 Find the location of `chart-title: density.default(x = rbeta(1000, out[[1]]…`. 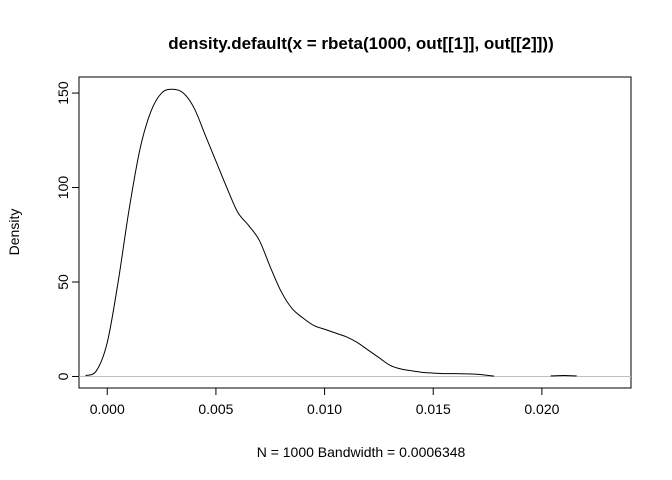

chart-title: density.default(x = rbeta(1000, out[[1]]… is located at coordinates (361, 43).